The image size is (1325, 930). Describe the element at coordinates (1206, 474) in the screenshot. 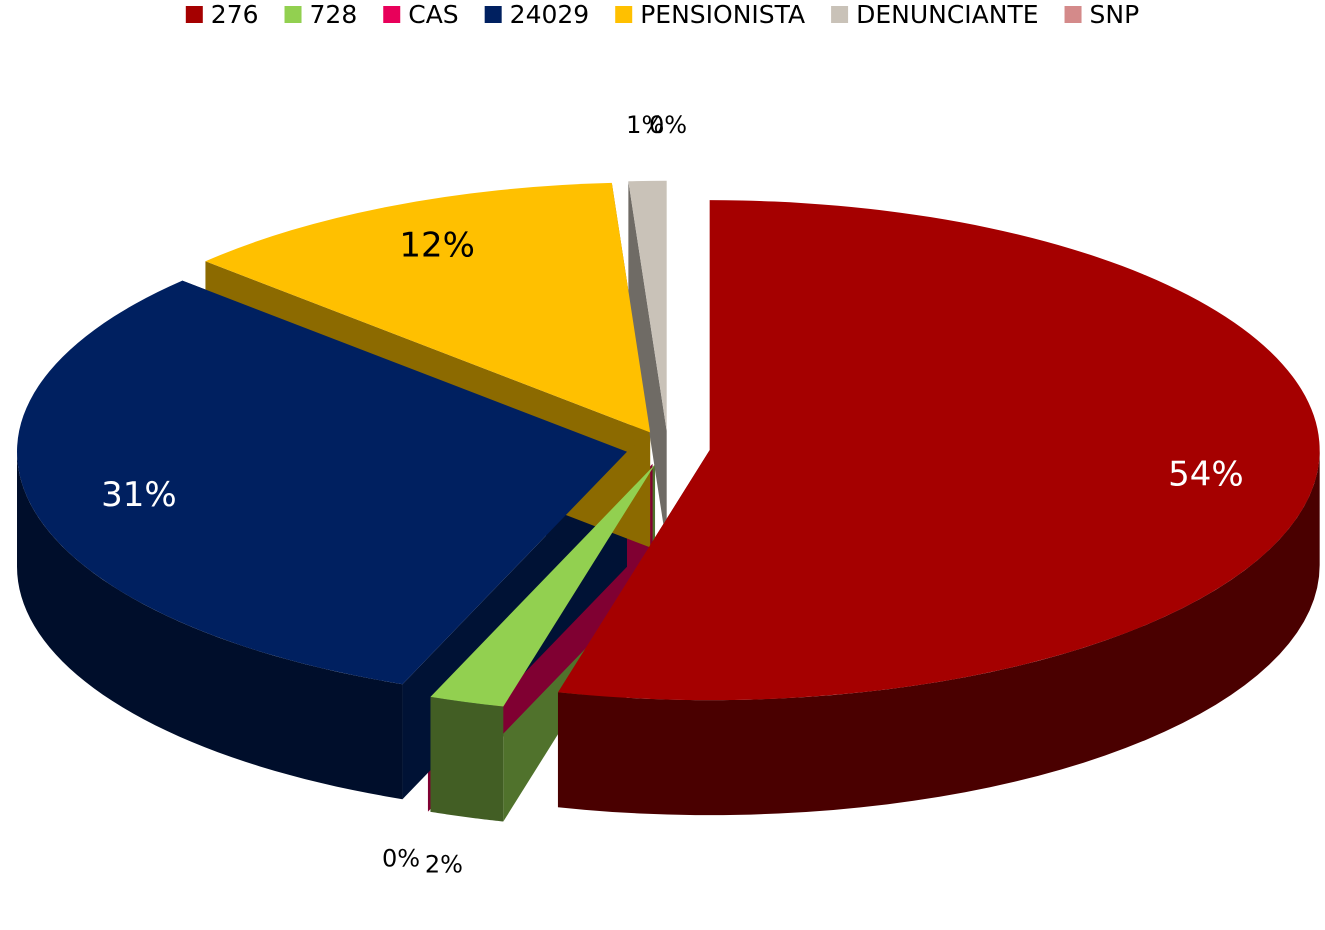

I see `data-label: 54%` at that location.